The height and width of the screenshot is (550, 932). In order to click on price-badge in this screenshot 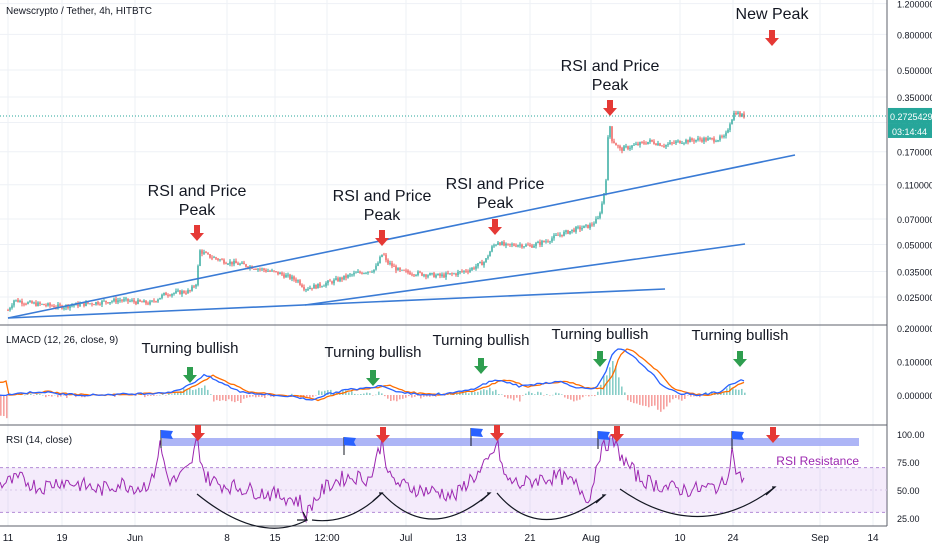, I will do `click(910, 115)`.